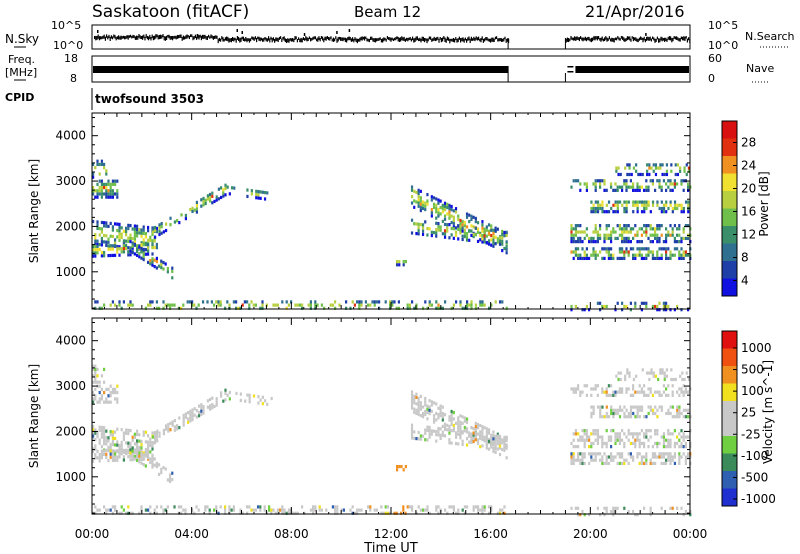 This screenshot has width=800, height=554. I want to click on x-axis-tick-labels: 00:00 04:00 08:00 12:00 16:00 20:00 00:00, so click(391, 534).